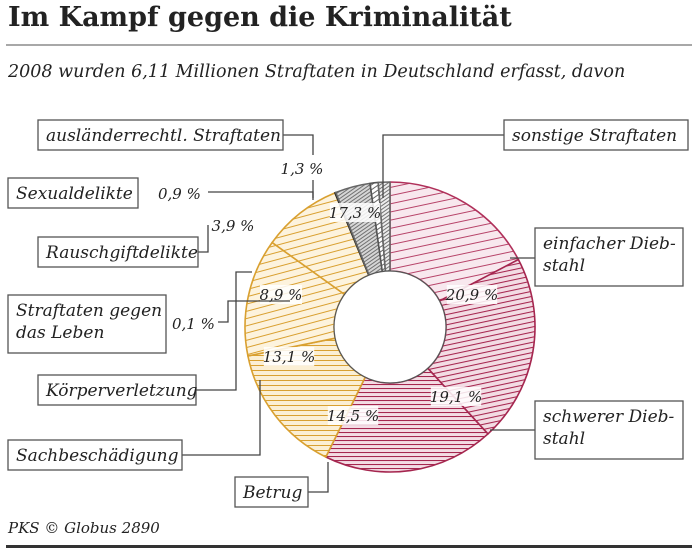  What do you see at coordinates (179, 194) in the screenshot?
I see `value-label-sexualdelikte: 0,9 %` at bounding box center [179, 194].